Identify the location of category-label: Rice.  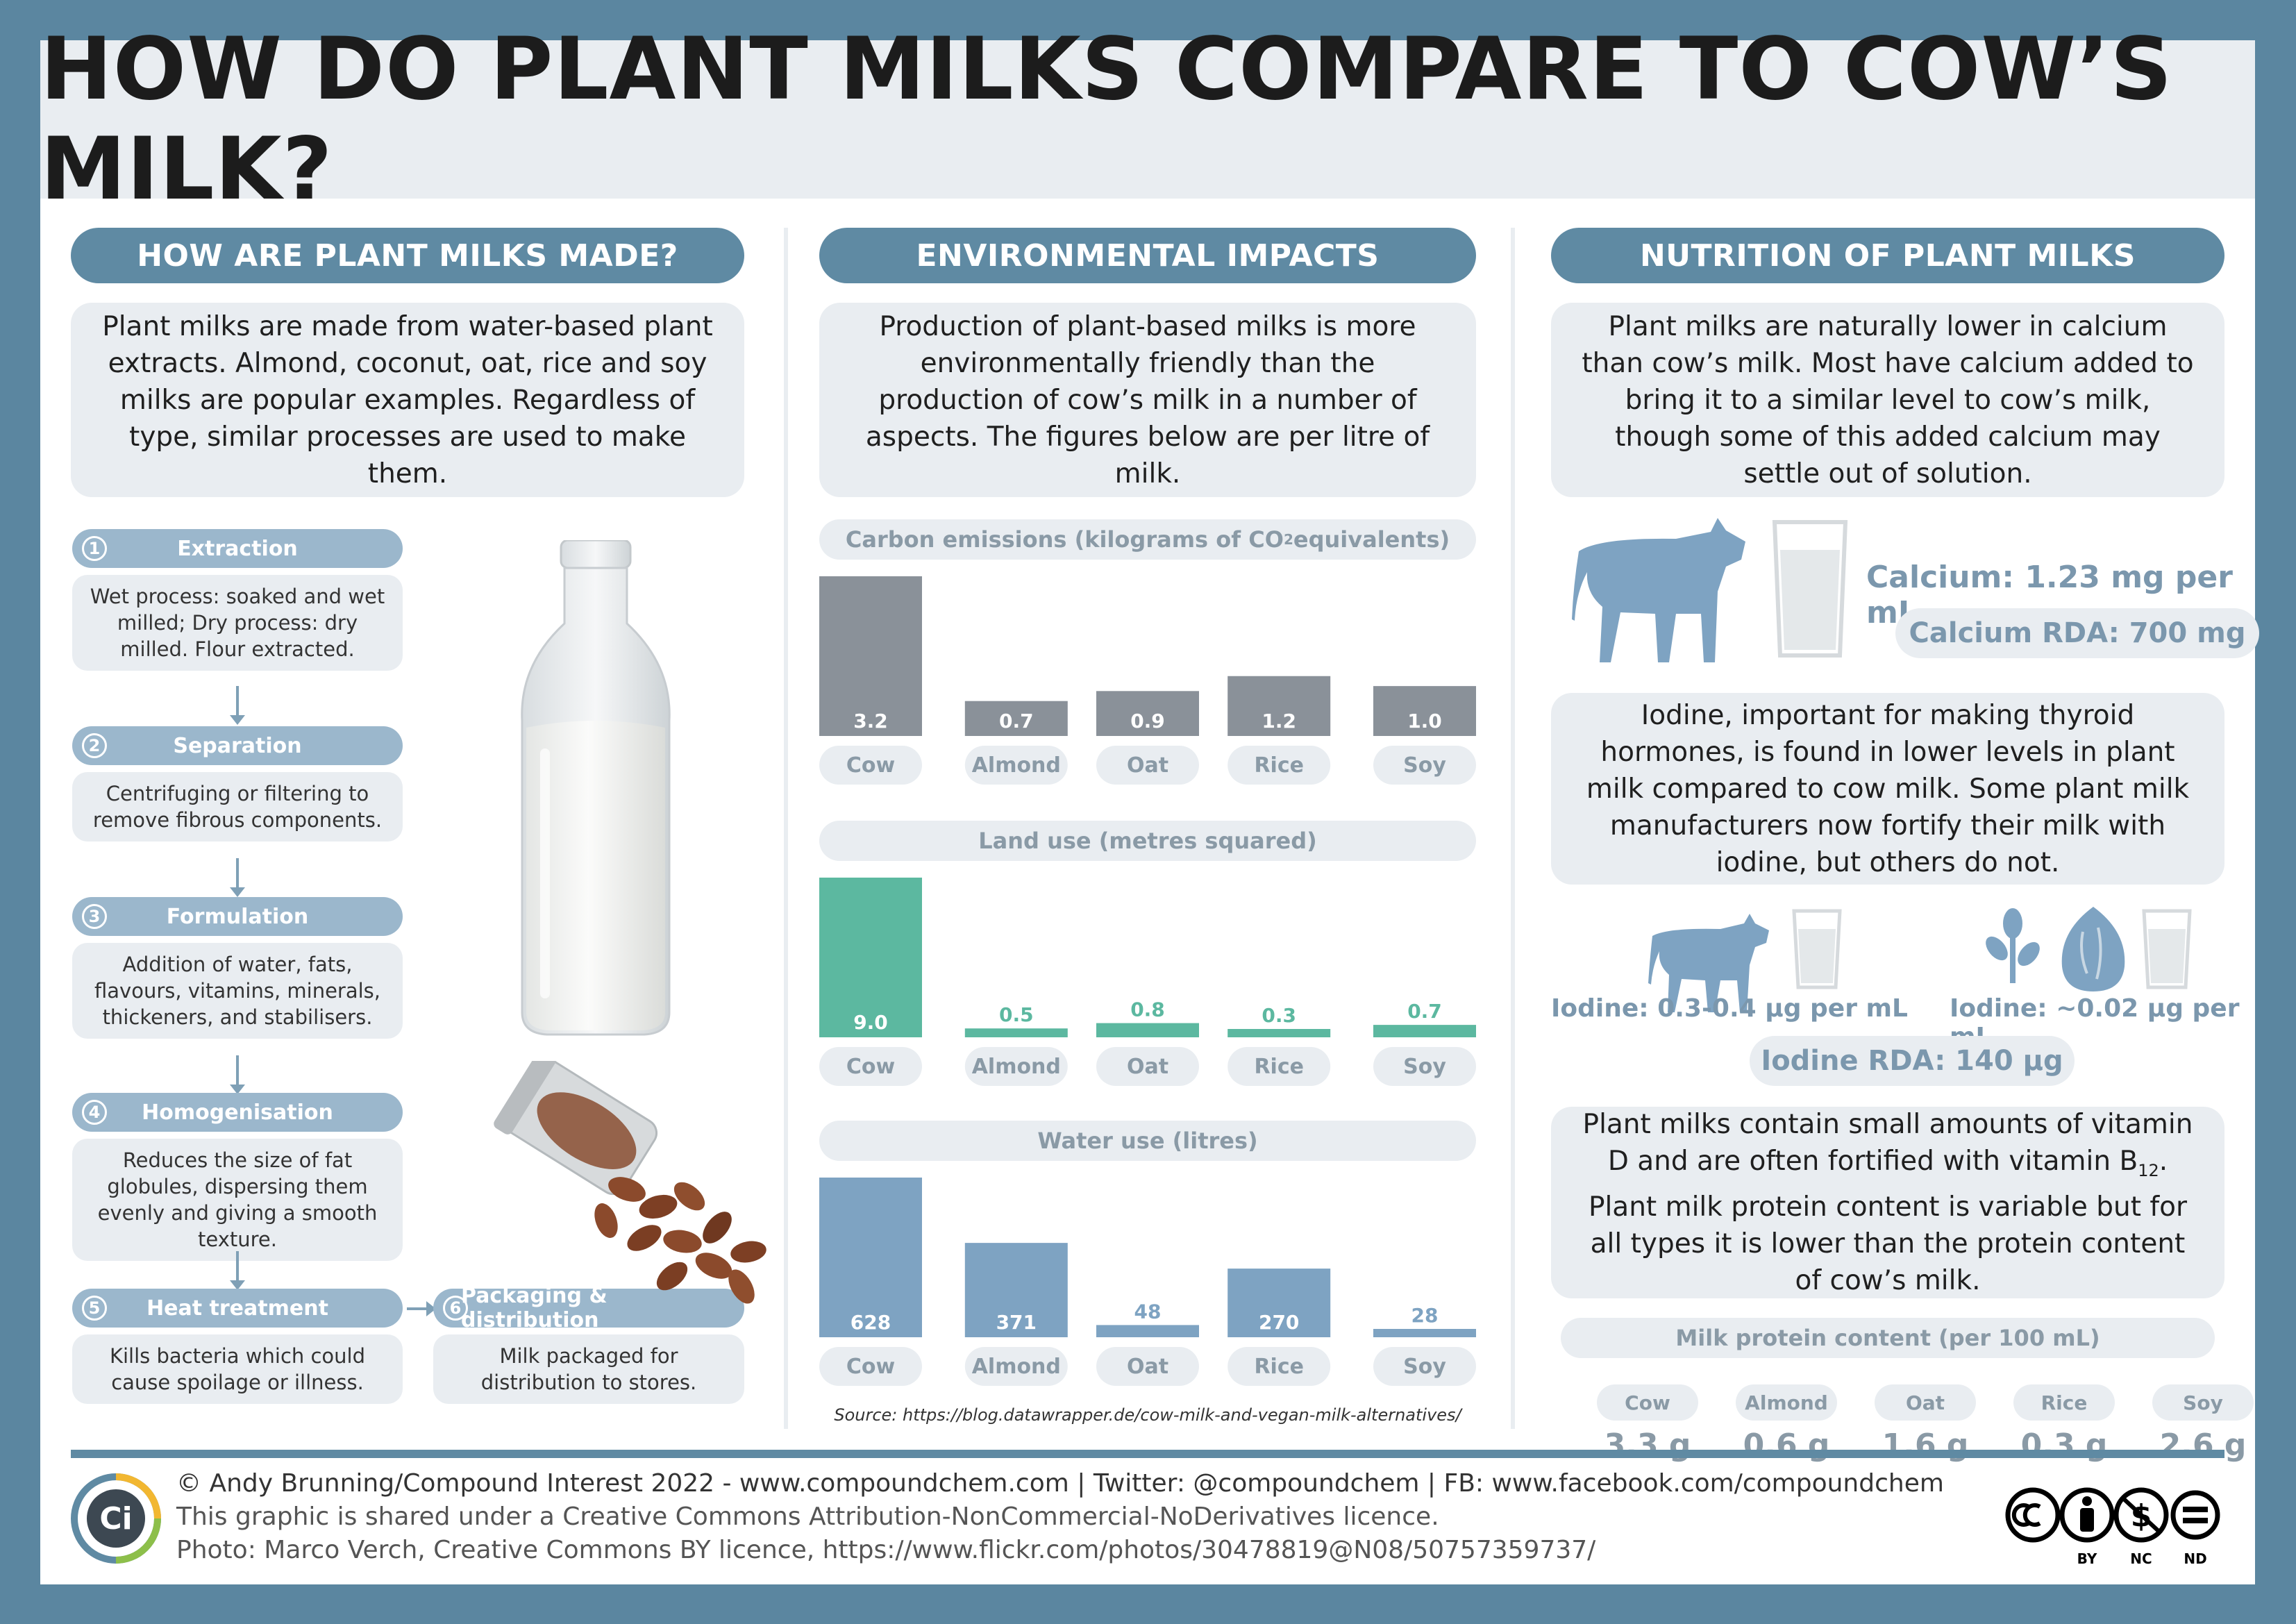
(1279, 766).